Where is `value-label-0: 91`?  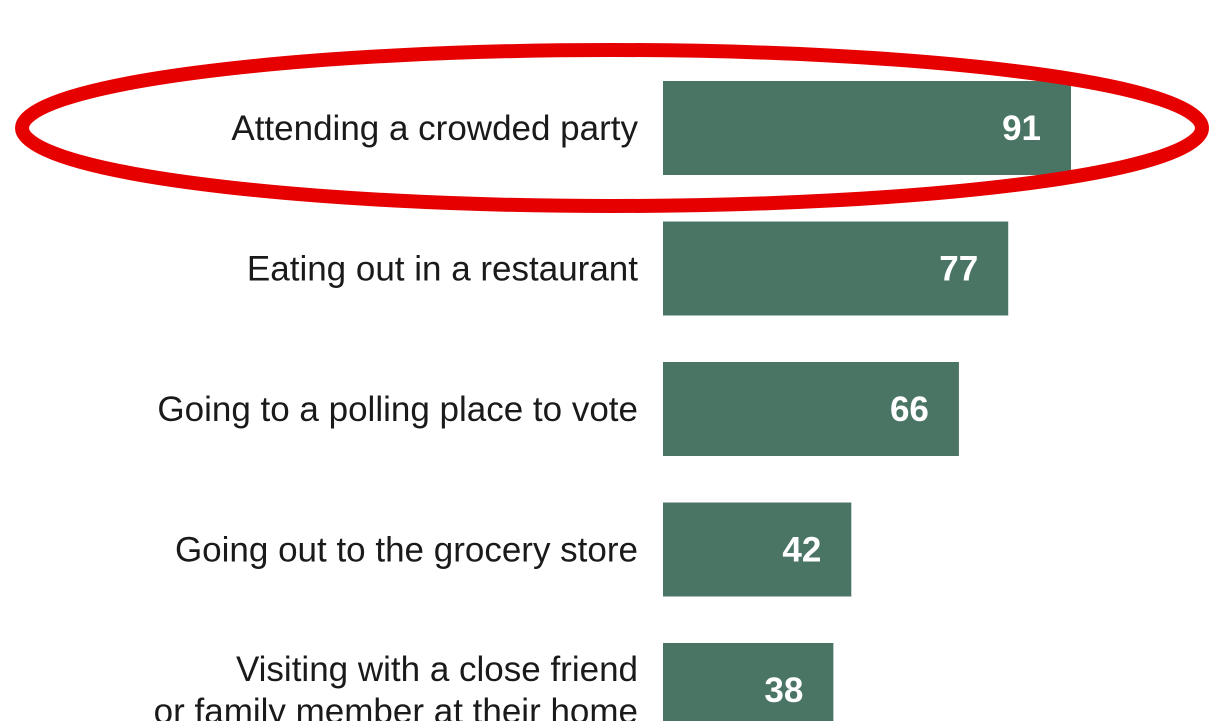 value-label-0: 91 is located at coordinates (1021, 128).